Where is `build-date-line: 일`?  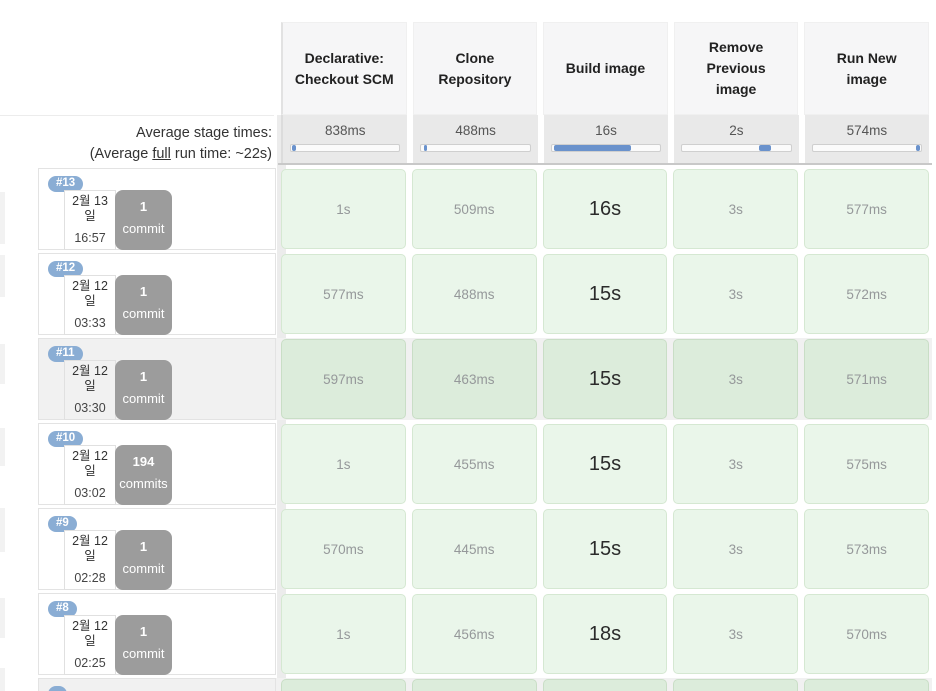 build-date-line: 일 is located at coordinates (90, 301).